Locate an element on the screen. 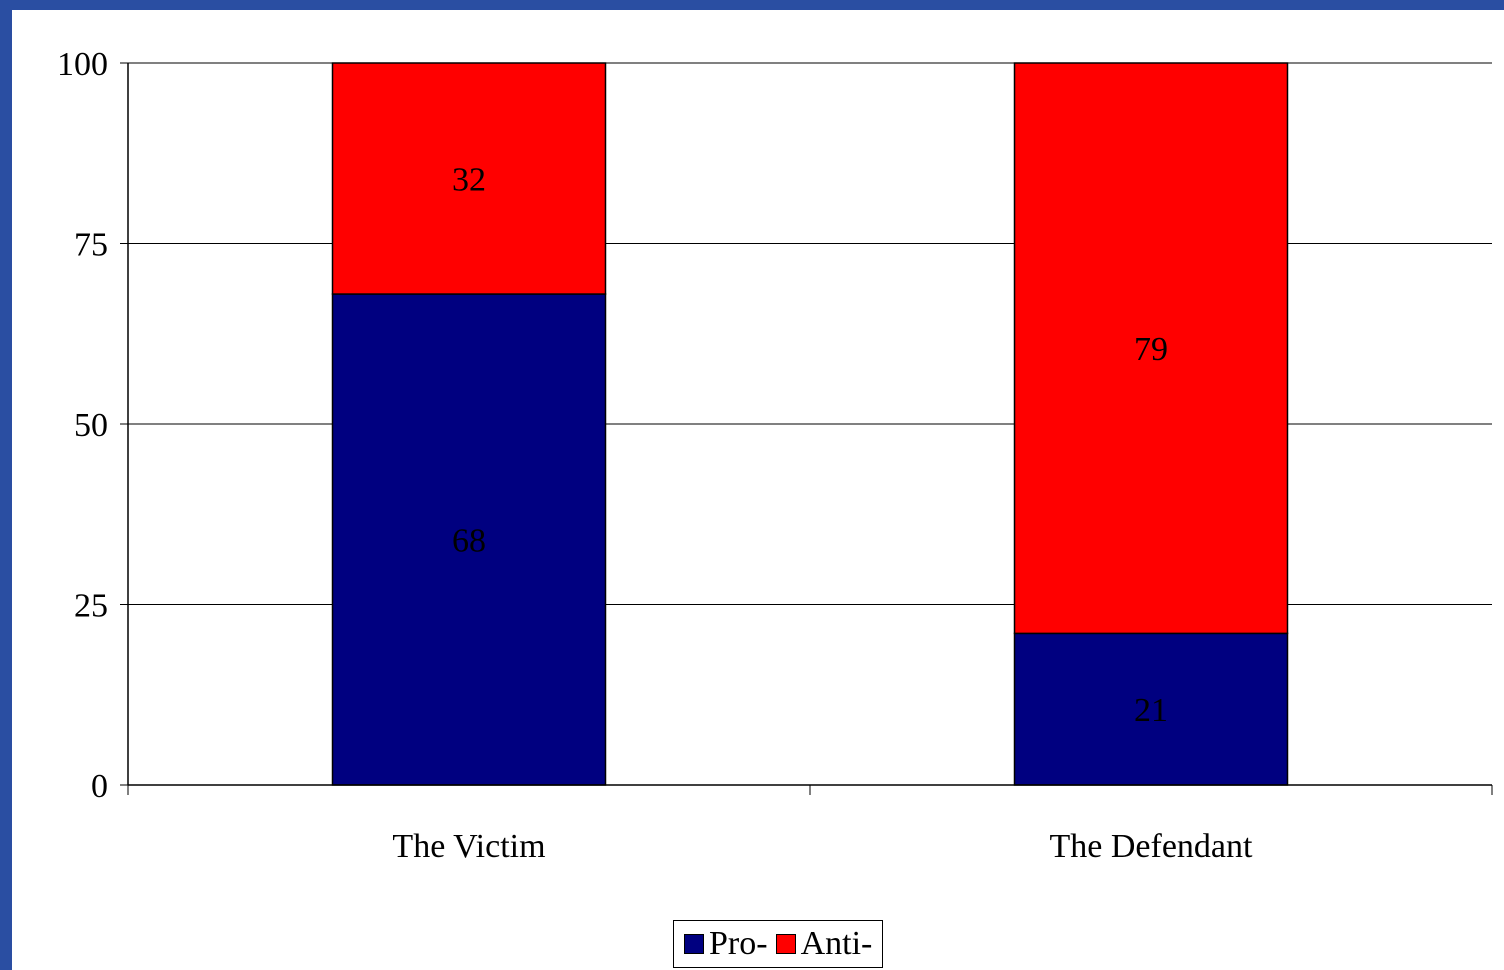 This screenshot has width=1504, height=970. x-axis-categories: The Victim The Defendant is located at coordinates (822, 846).